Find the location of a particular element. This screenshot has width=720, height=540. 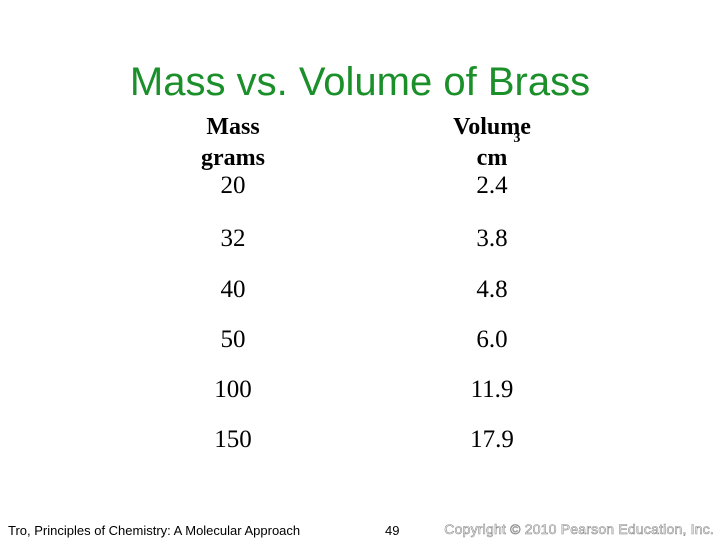

volume-unit-wrapper: cm 3 is located at coordinates (498, 152).